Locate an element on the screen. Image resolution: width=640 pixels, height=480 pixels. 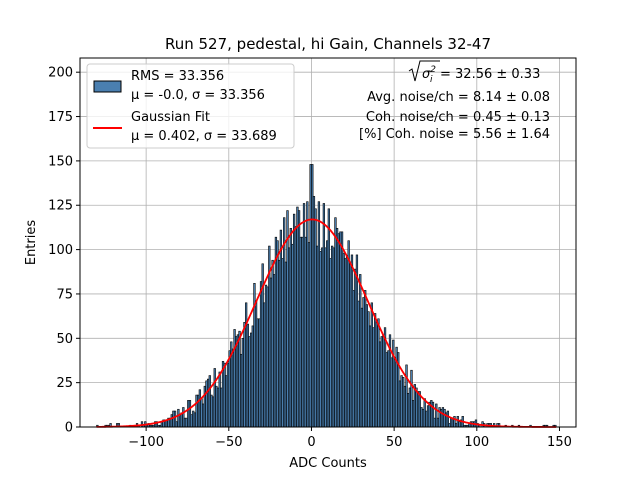
sigma-i-squared-symbol: σ2 i is located at coordinates (429, 75).